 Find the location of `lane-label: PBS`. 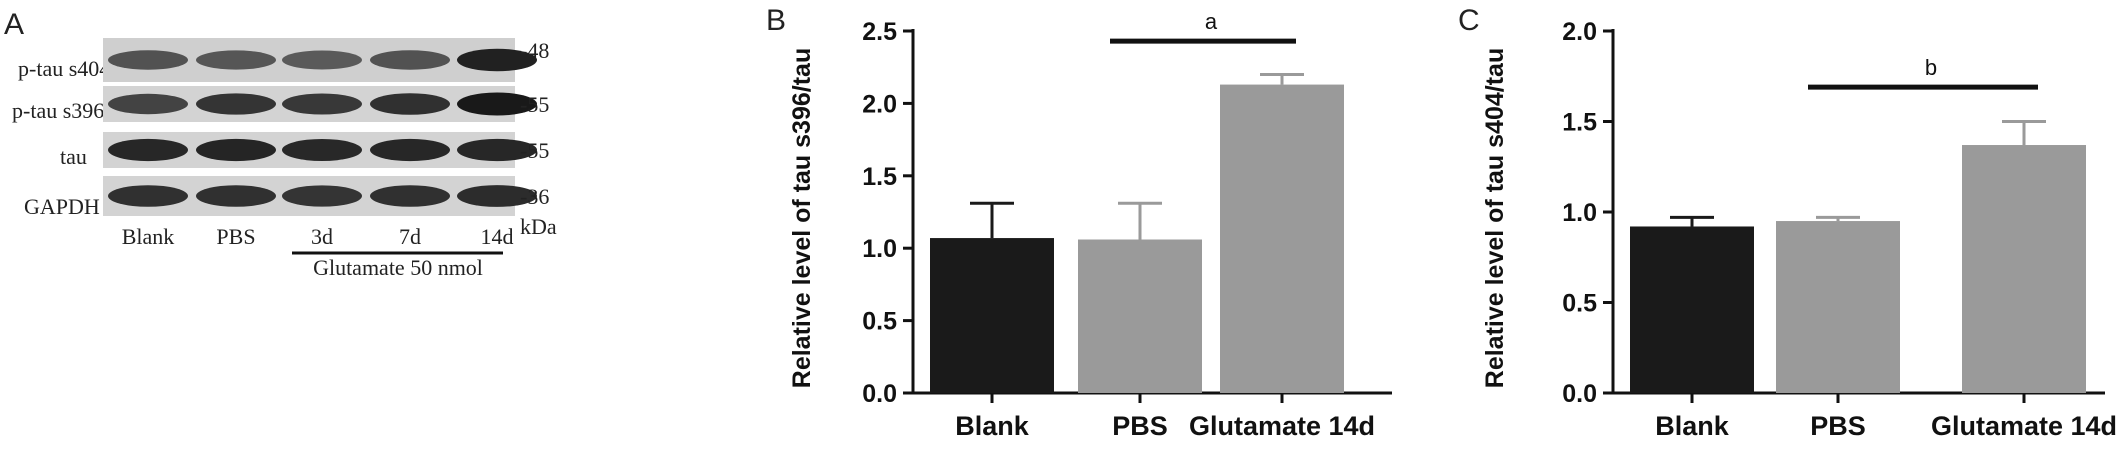

lane-label: PBS is located at coordinates (235, 236).